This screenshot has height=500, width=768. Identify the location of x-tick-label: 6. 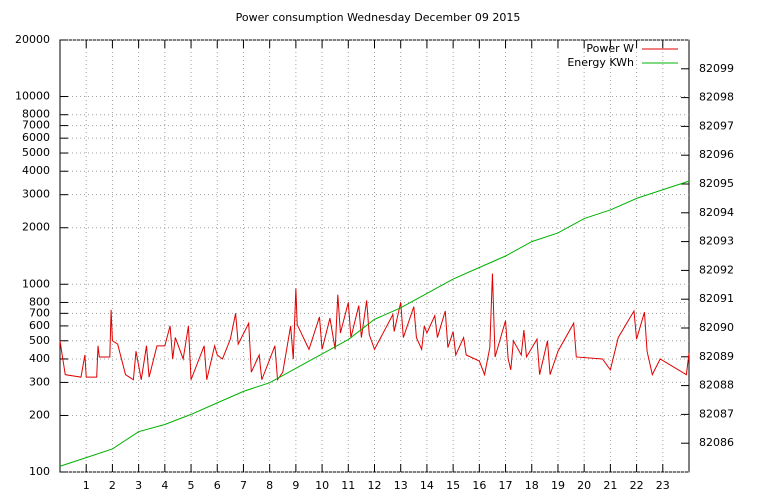
(217, 485).